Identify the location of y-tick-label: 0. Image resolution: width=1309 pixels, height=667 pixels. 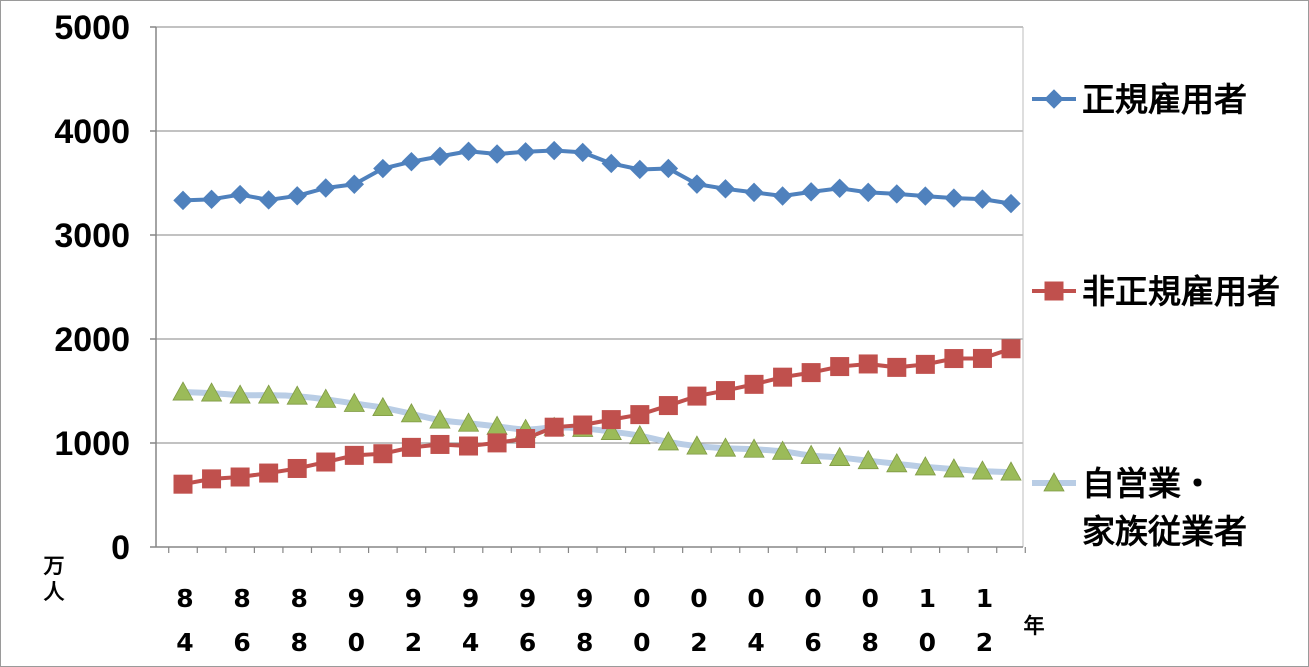
(120, 548).